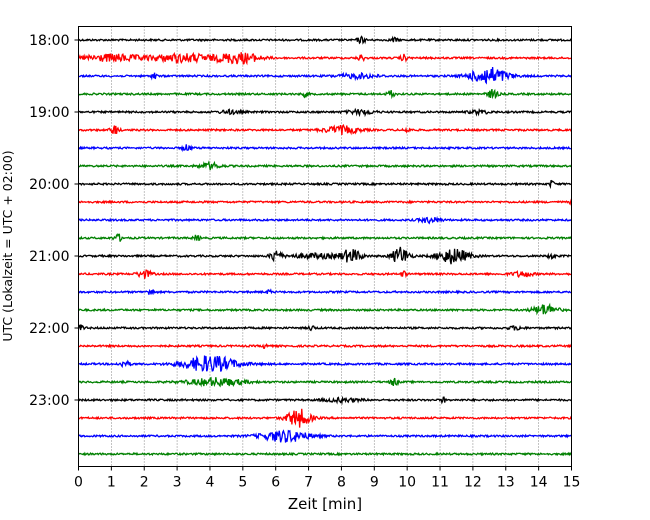 This screenshot has height=520, width=650. Describe the element at coordinates (374, 483) in the screenshot. I see `x-tick-label: 9` at that location.